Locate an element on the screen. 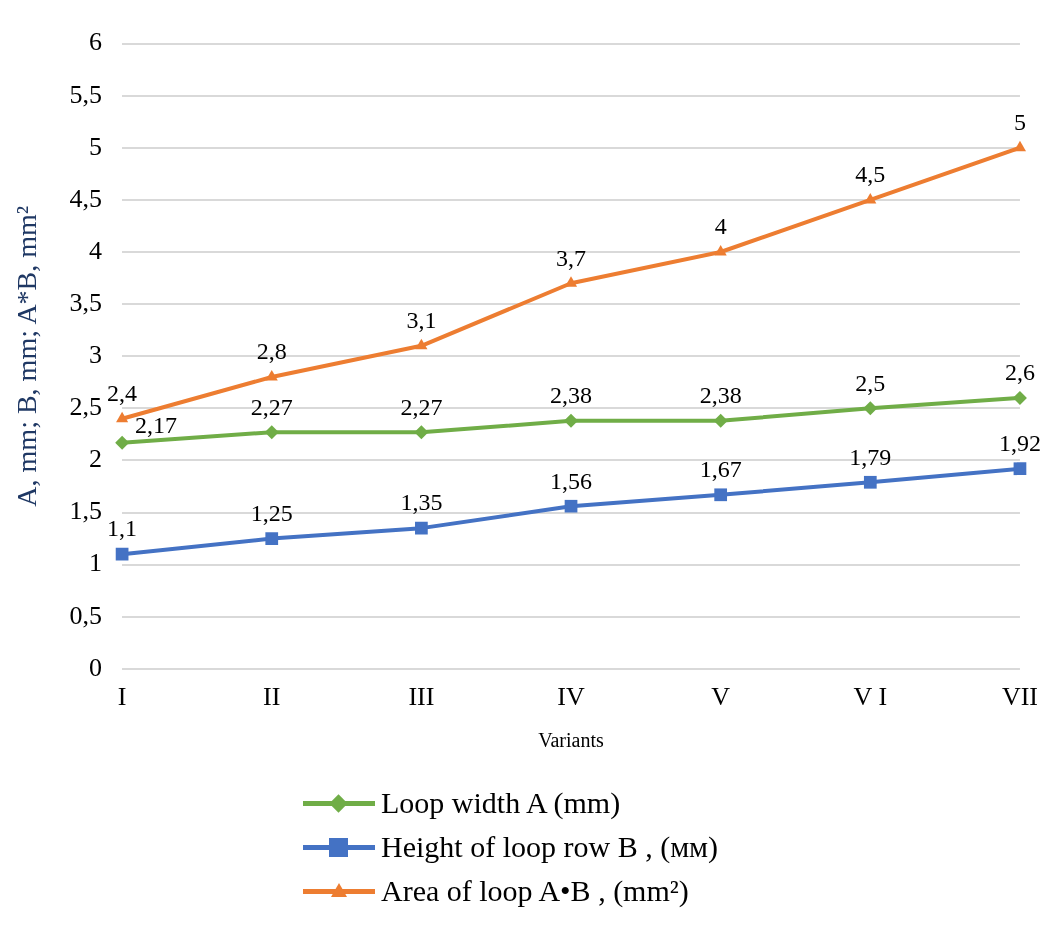  y-tick-label: 3,5 is located at coordinates (86, 302).